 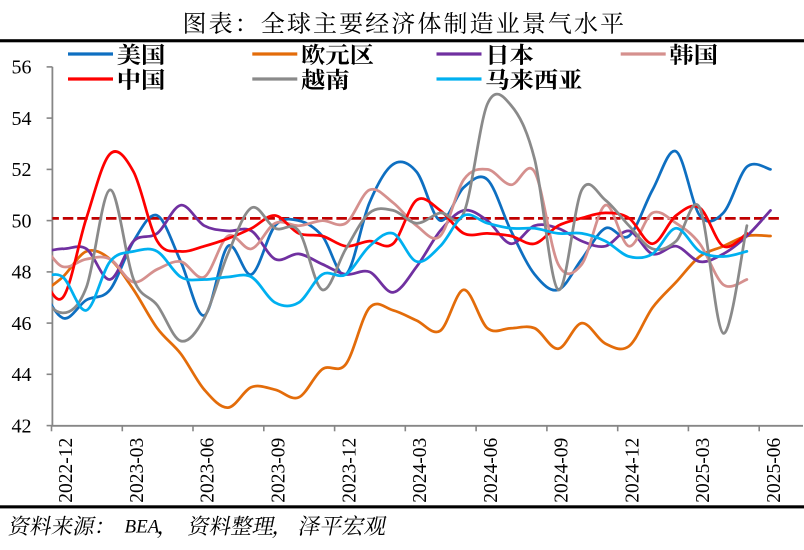 I want to click on svg-text: 52, so click(x=22, y=170).